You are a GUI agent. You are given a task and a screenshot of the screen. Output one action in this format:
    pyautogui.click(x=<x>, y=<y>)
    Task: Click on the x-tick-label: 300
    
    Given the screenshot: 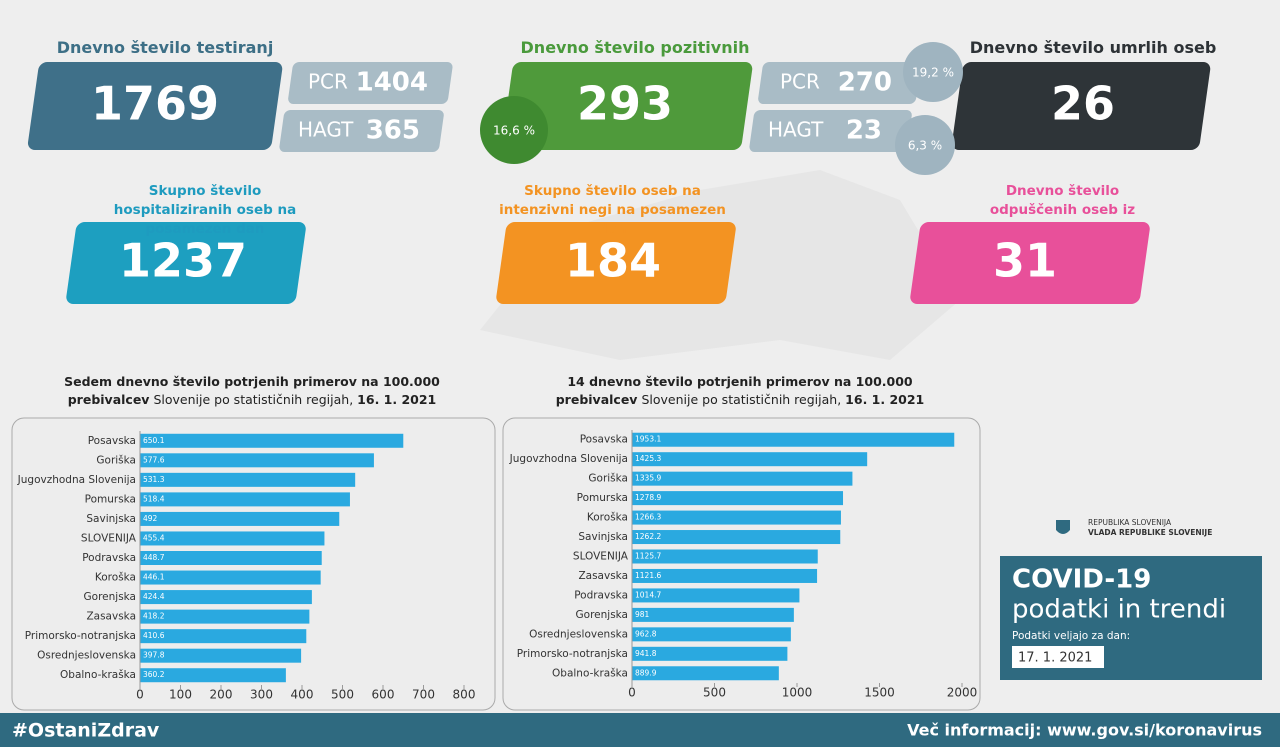 What is the action you would take?
    pyautogui.click(x=261, y=695)
    